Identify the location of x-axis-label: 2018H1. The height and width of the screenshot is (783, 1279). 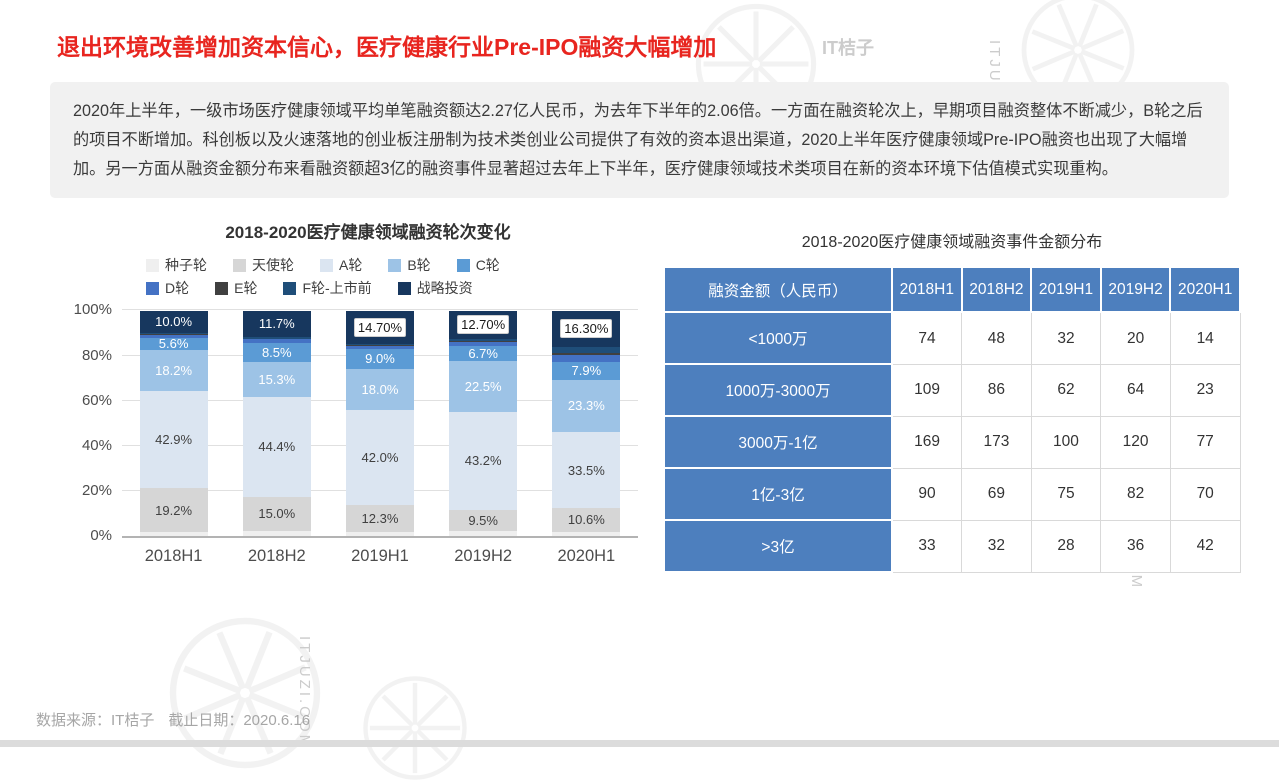
(173, 556).